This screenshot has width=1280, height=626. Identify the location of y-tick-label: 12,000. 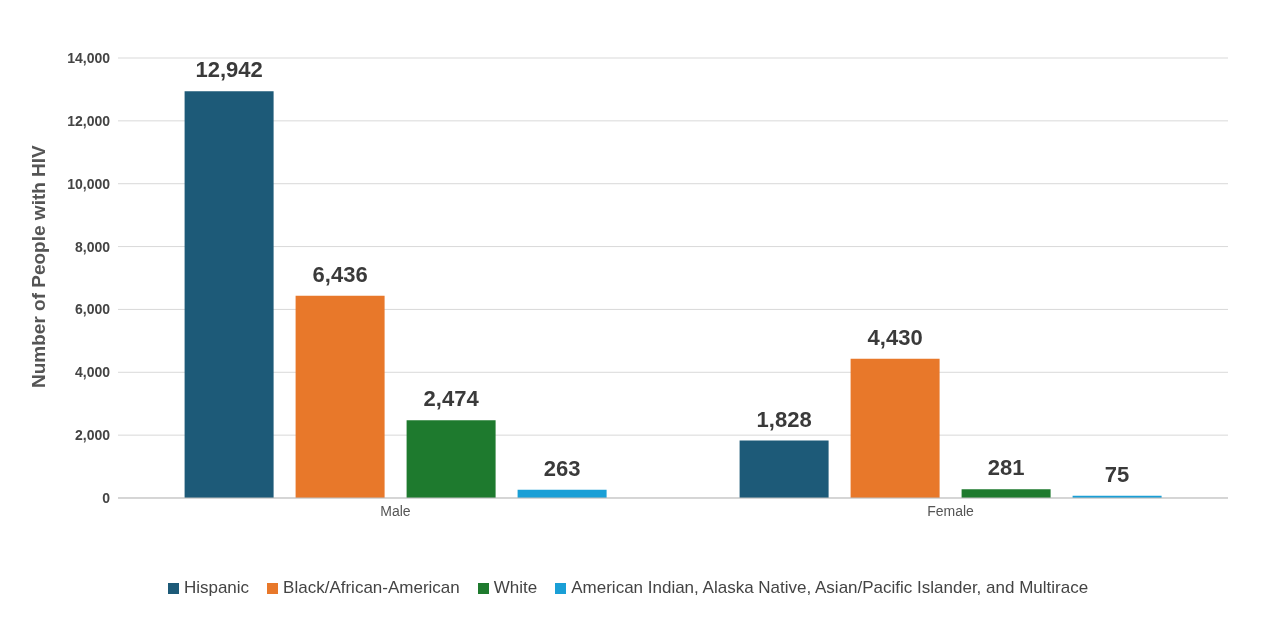
(89, 120).